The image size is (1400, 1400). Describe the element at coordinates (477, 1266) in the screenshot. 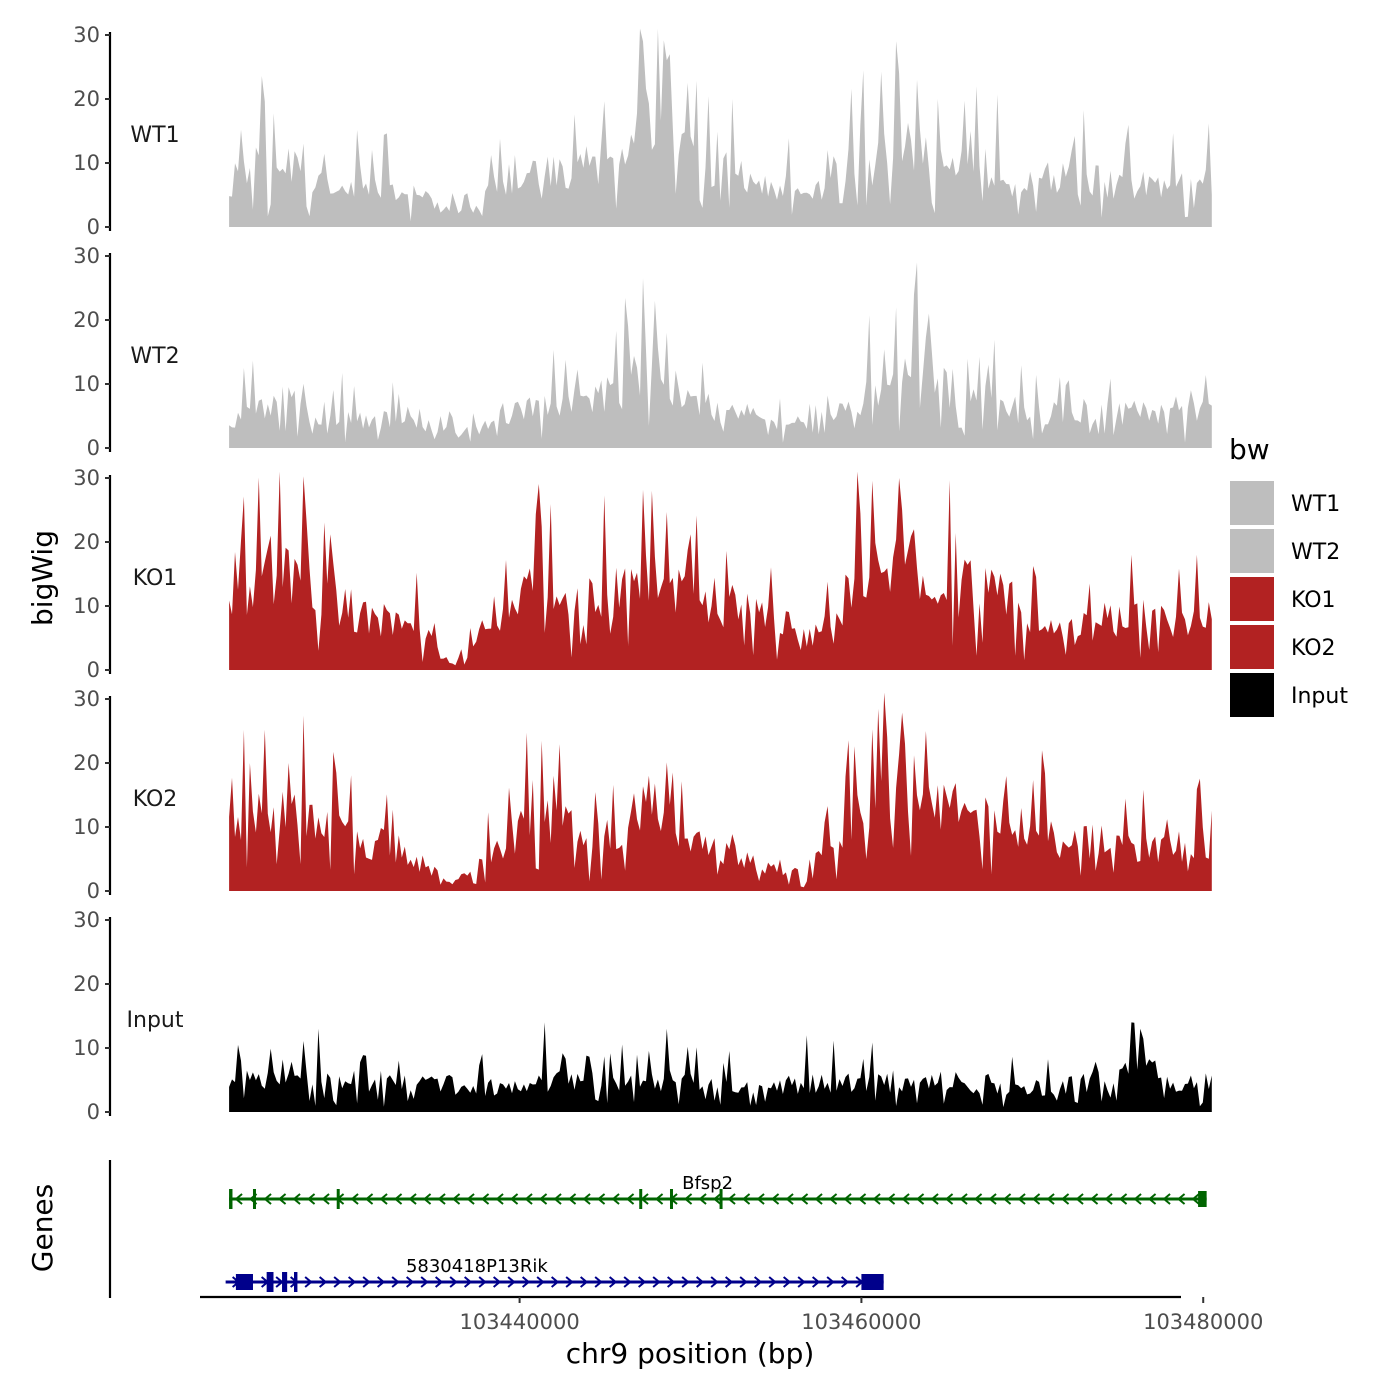

I see `gene-label: 5830418P13Rik` at that location.